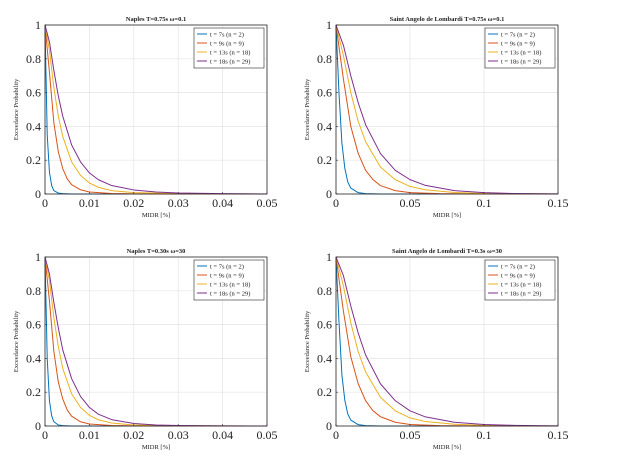 The width and height of the screenshot is (623, 473). I want to click on chart-title: Saint Angelo de Lombardi T=0.3s ω=30, so click(447, 251).